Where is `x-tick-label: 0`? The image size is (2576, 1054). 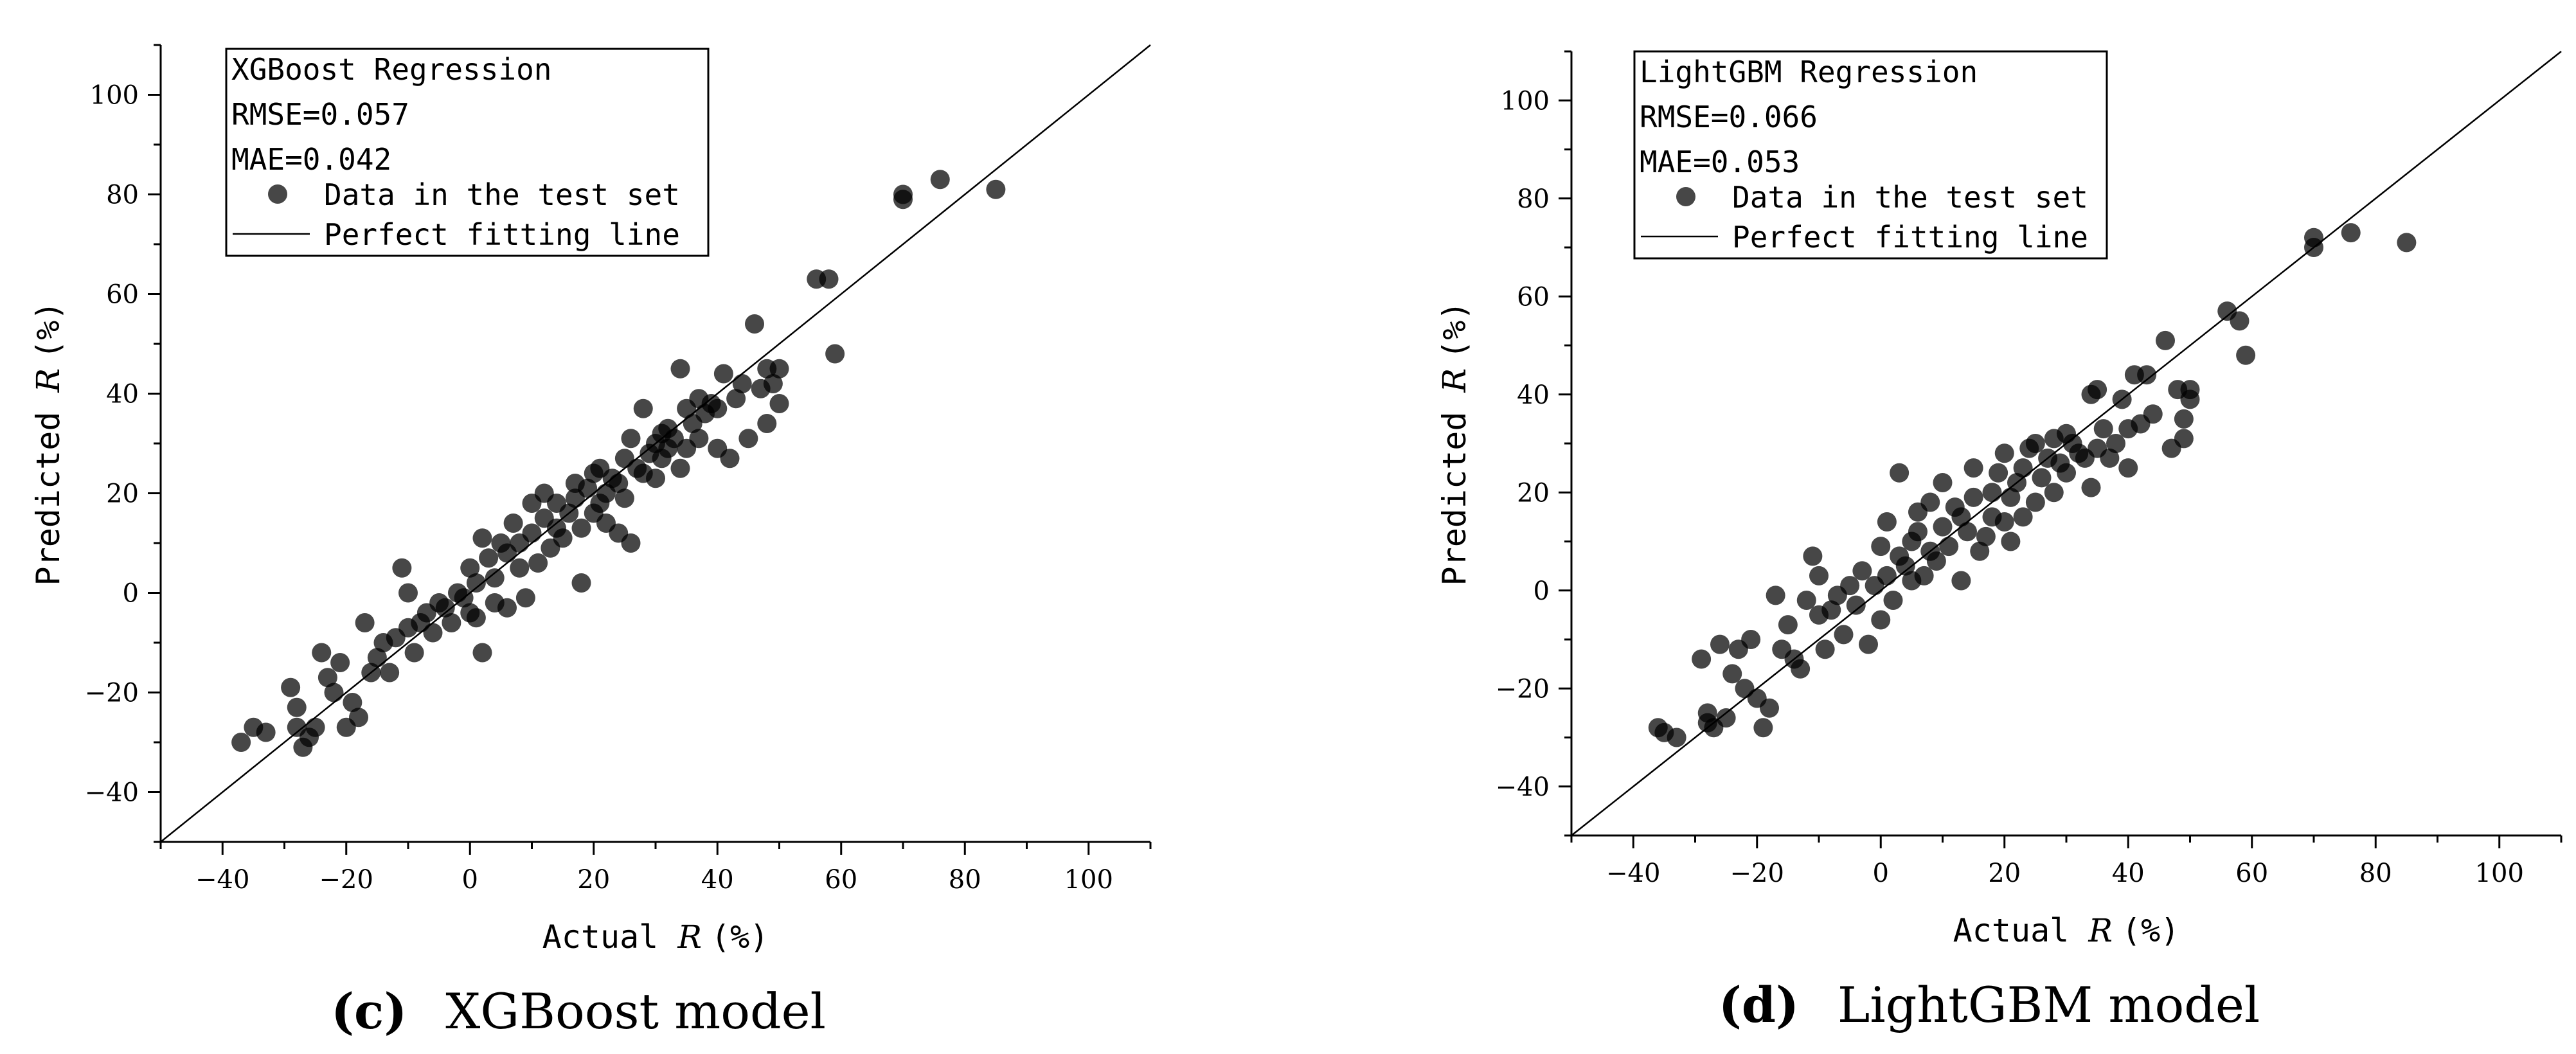 x-tick-label: 0 is located at coordinates (470, 880).